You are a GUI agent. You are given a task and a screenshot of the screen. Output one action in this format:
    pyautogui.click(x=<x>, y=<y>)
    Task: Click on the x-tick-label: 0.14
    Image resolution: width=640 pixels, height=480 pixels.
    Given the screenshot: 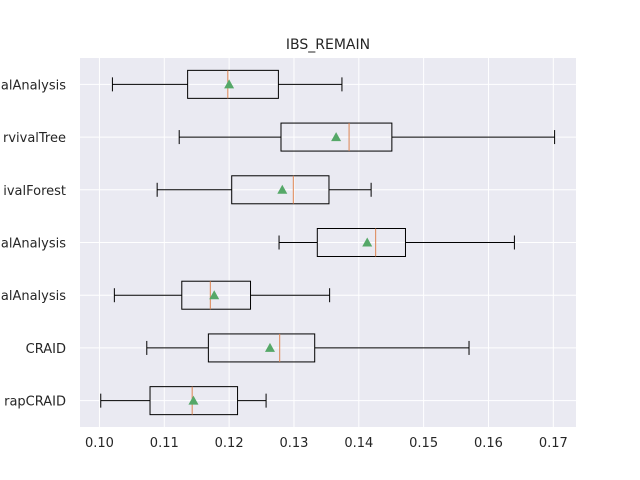 What is the action you would take?
    pyautogui.click(x=358, y=443)
    